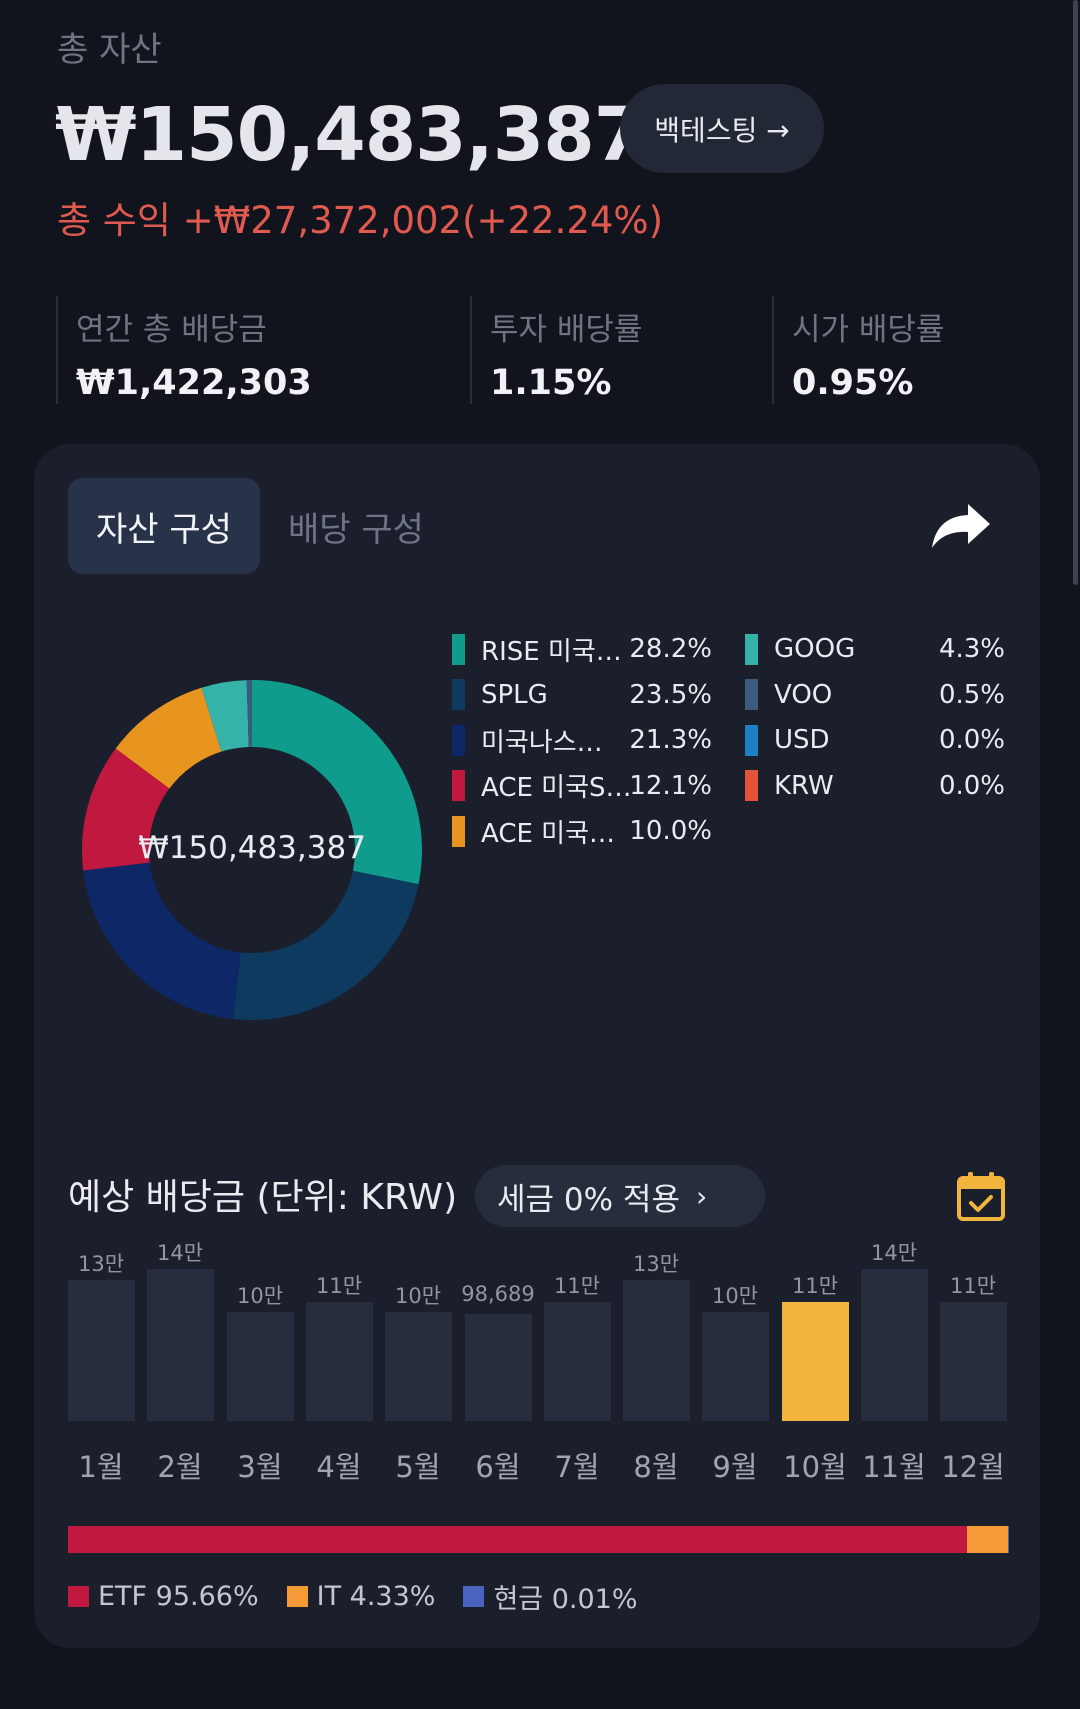 This screenshot has height=1709, width=1080. Describe the element at coordinates (815, 649) in the screenshot. I see `legend-name: GOOG` at that location.